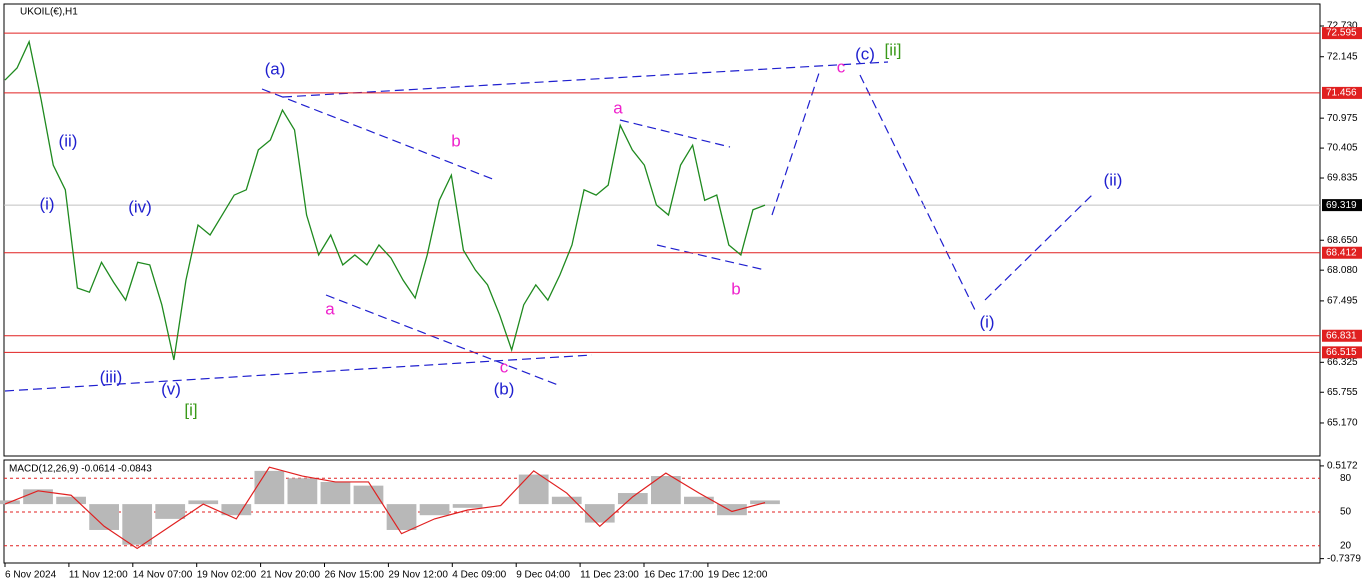 The image size is (1366, 588). What do you see at coordinates (291, 575) in the screenshot?
I see `x-tick-label: 21 Nov 20:00` at bounding box center [291, 575].